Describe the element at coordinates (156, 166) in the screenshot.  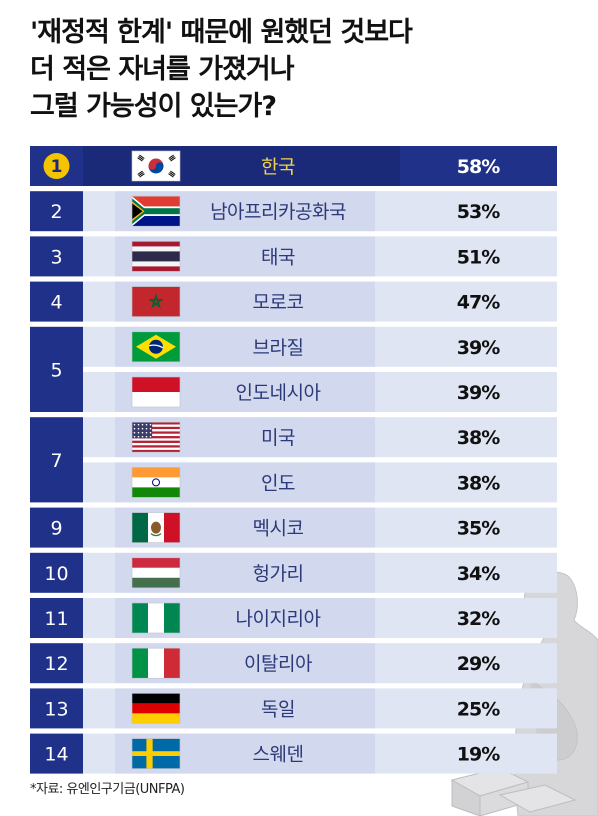
I see `south-korea-flag-icon` at that location.